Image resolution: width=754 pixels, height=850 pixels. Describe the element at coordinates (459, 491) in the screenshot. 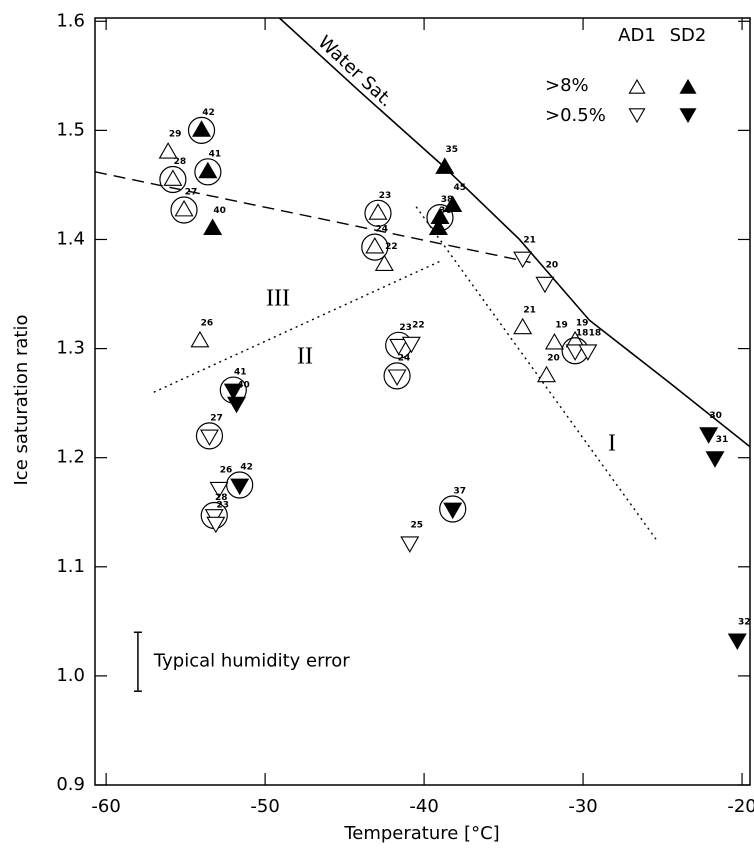

I see `point-label: 37` at that location.